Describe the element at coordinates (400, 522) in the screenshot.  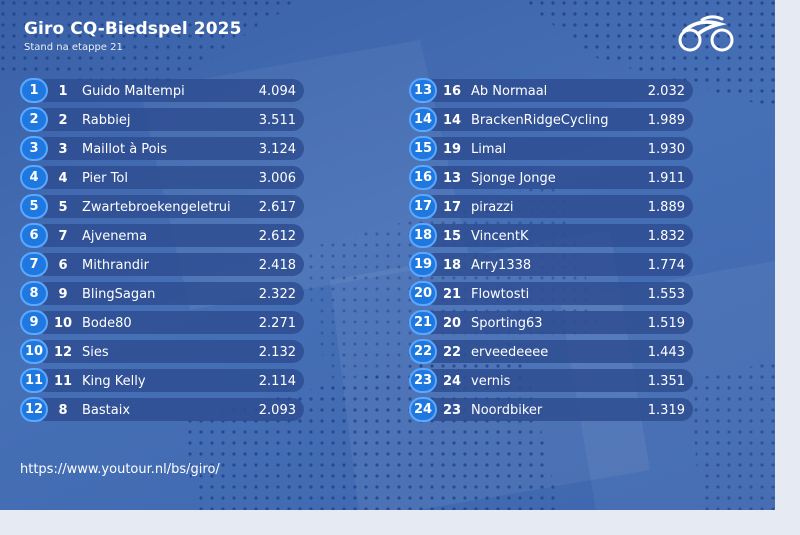
I see `frame-bottom` at that location.